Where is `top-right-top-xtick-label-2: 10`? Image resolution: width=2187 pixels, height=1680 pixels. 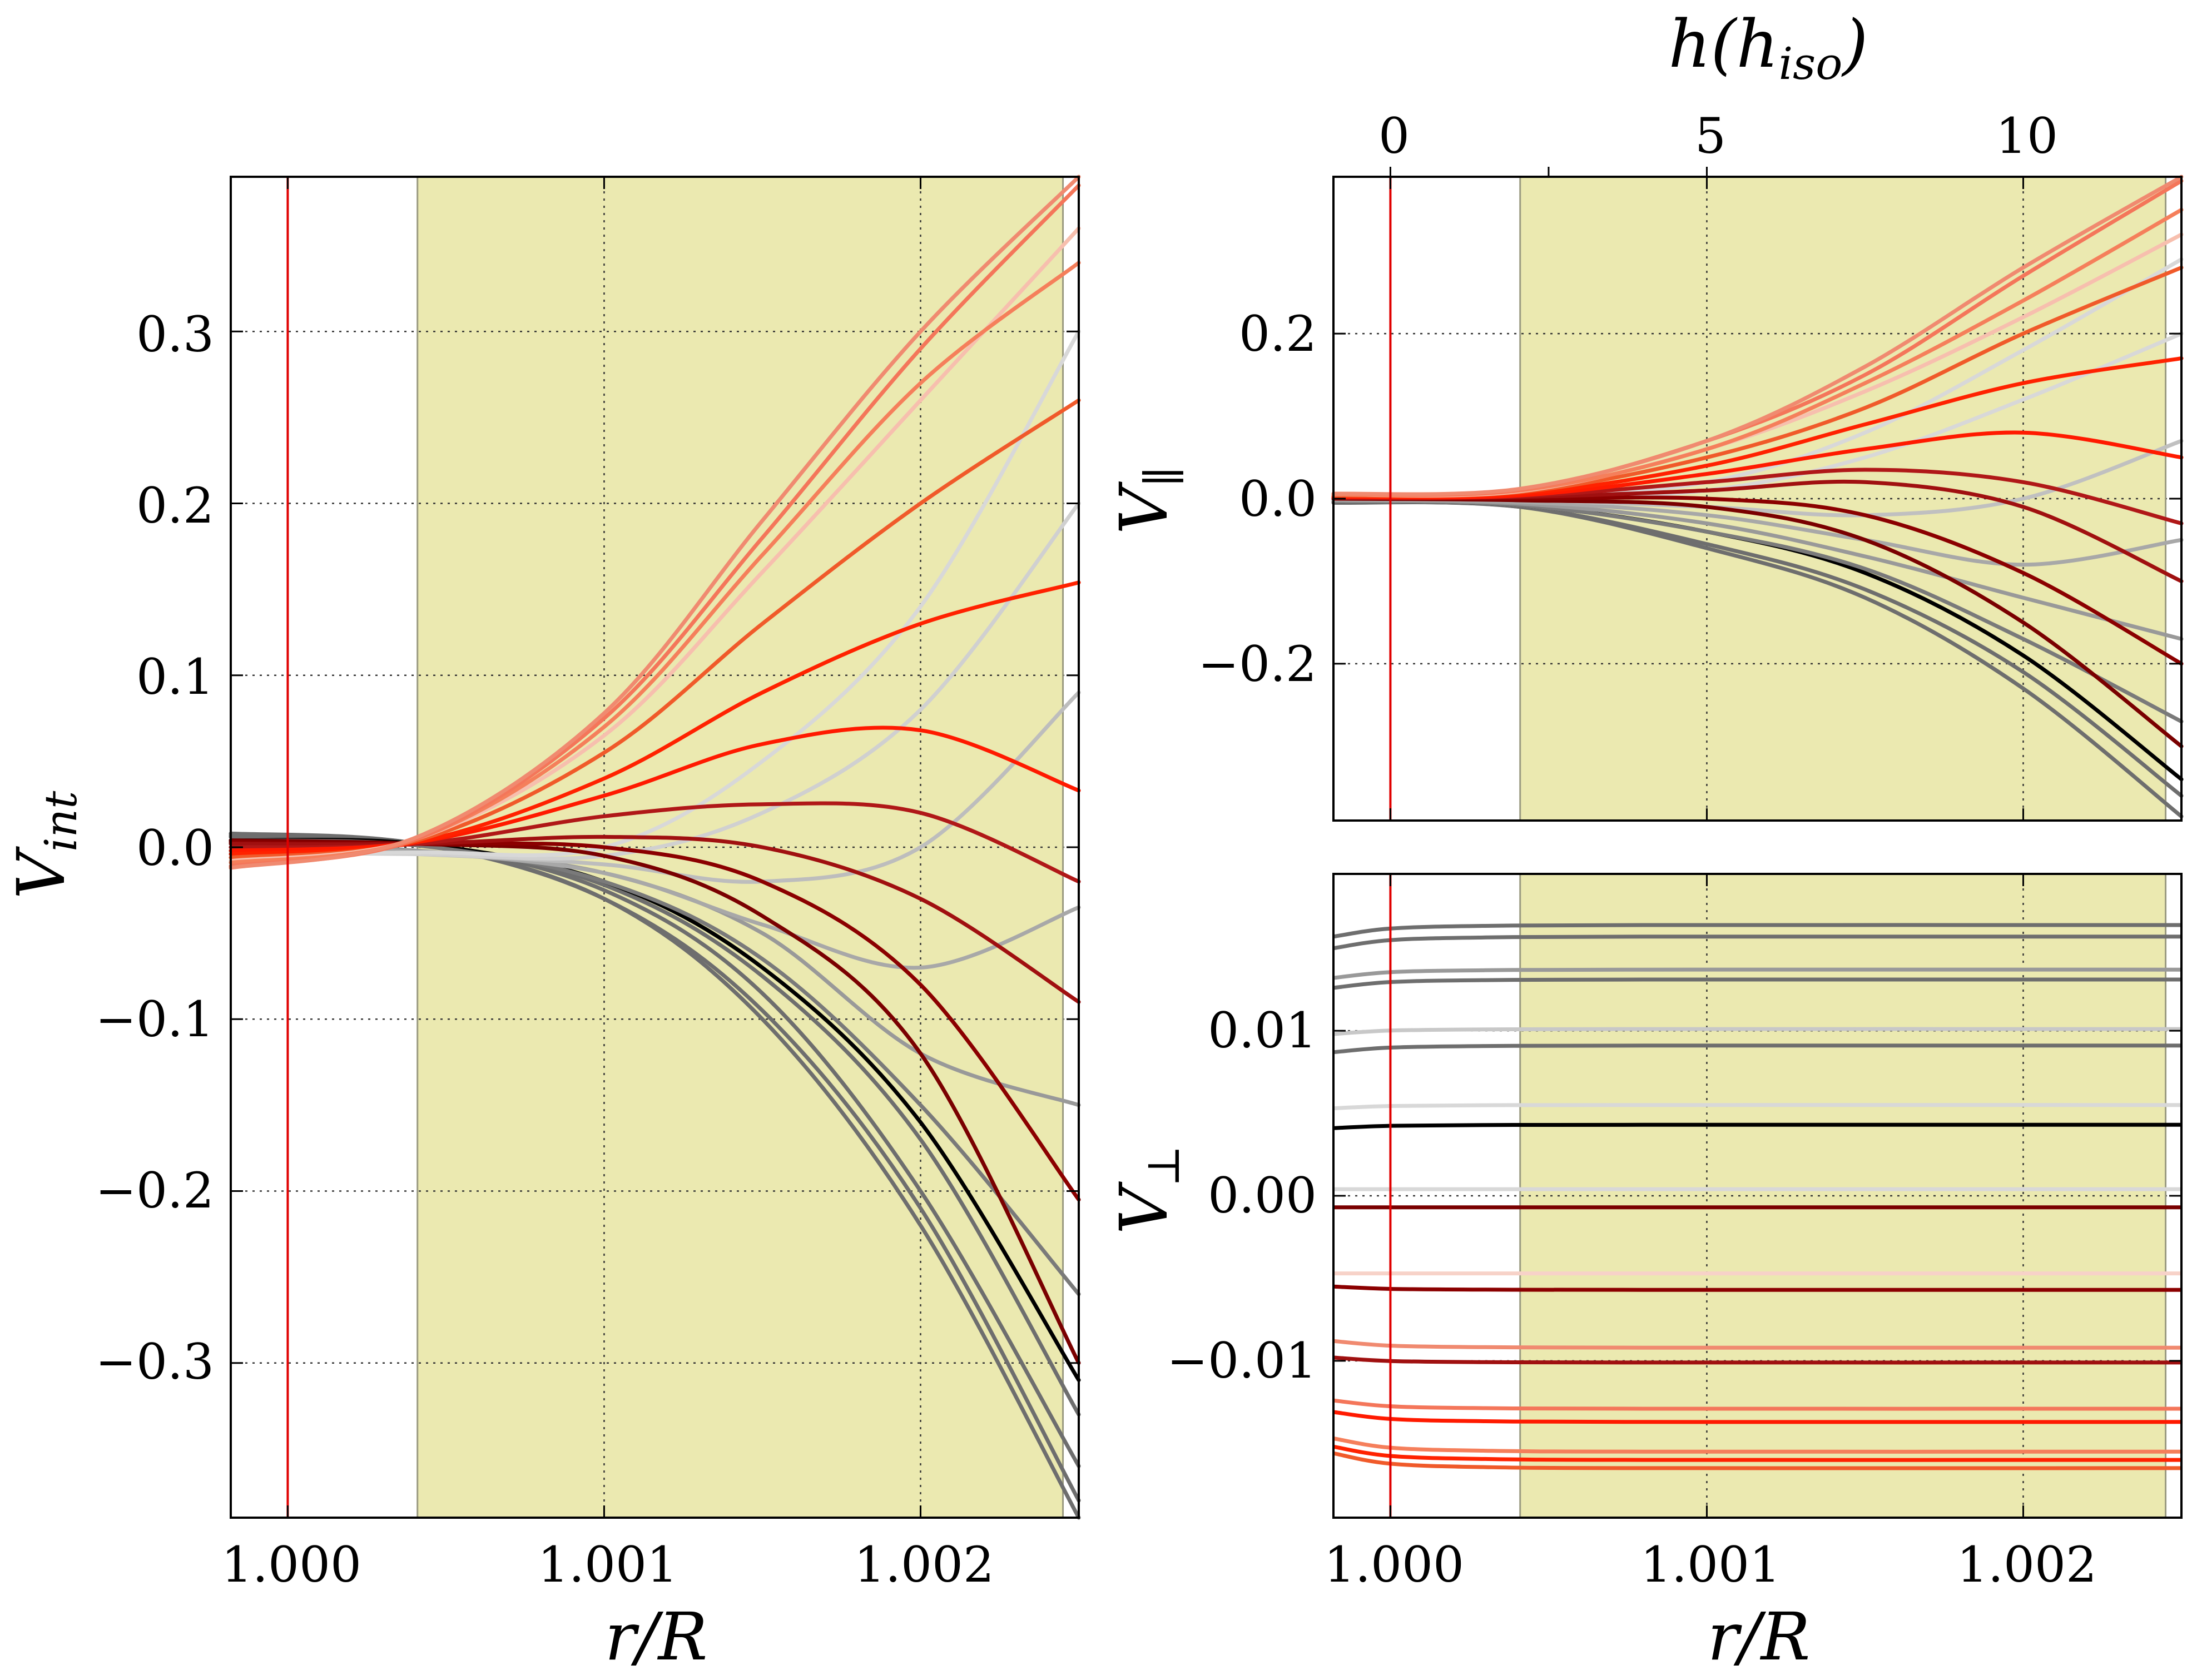 top-right-top-xtick-label-2: 10 is located at coordinates (2027, 136).